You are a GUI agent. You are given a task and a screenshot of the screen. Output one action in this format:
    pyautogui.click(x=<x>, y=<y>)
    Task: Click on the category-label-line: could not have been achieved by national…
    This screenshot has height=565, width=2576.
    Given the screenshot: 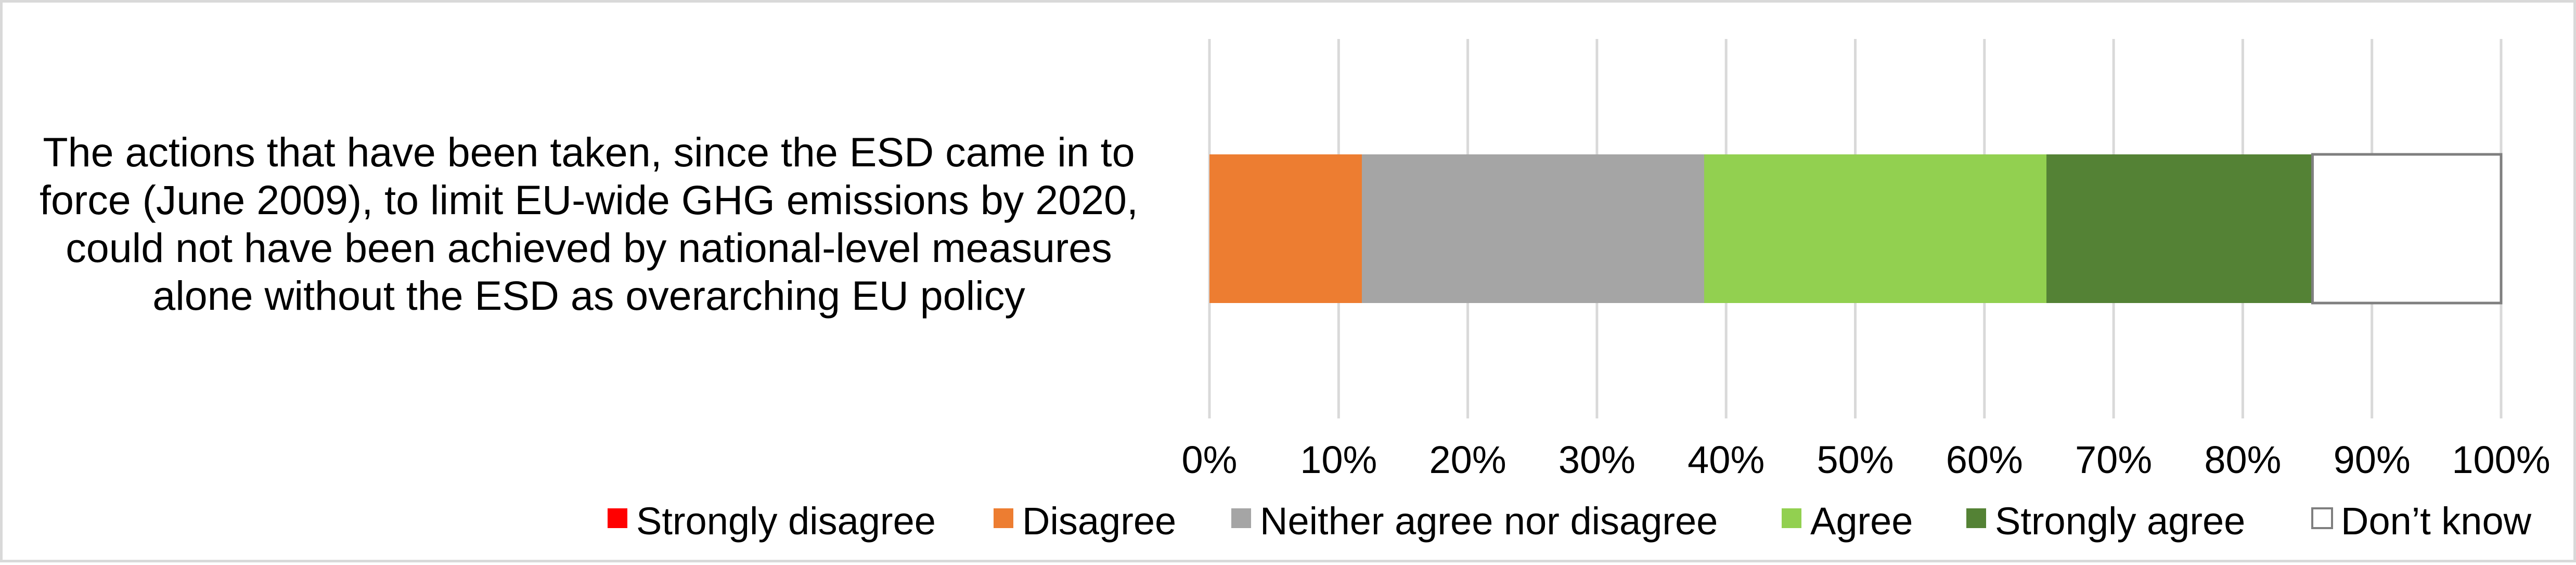 What is the action you would take?
    pyautogui.click(x=589, y=248)
    